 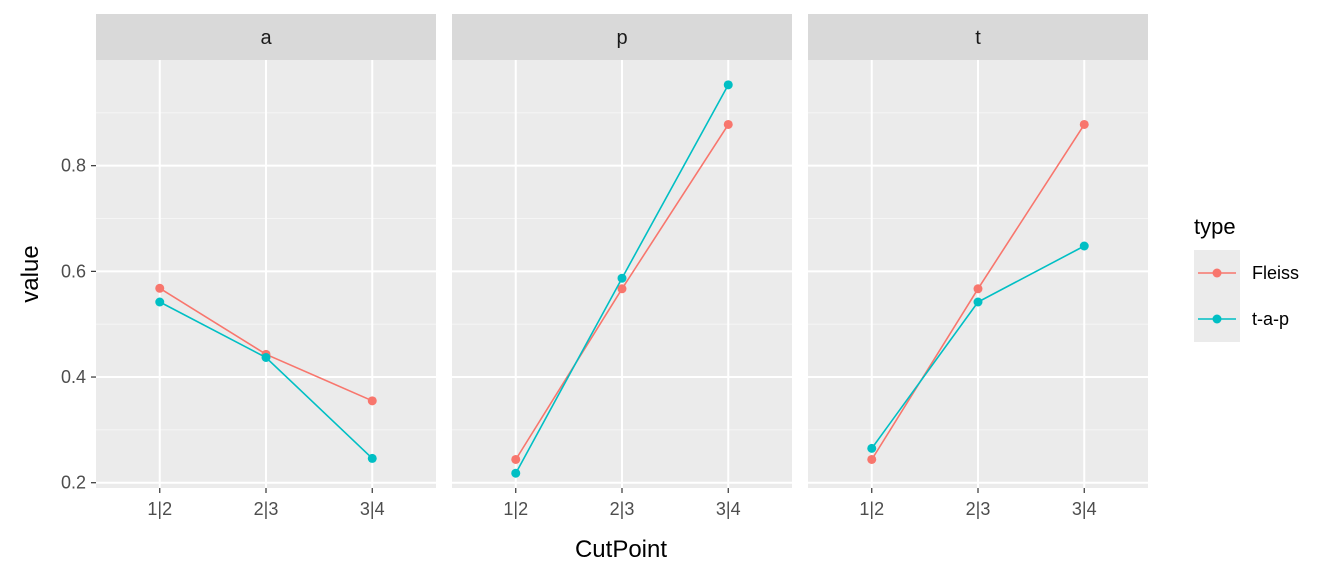 What do you see at coordinates (1217, 273) in the screenshot?
I see `legend-key-point-Fleiss` at bounding box center [1217, 273].